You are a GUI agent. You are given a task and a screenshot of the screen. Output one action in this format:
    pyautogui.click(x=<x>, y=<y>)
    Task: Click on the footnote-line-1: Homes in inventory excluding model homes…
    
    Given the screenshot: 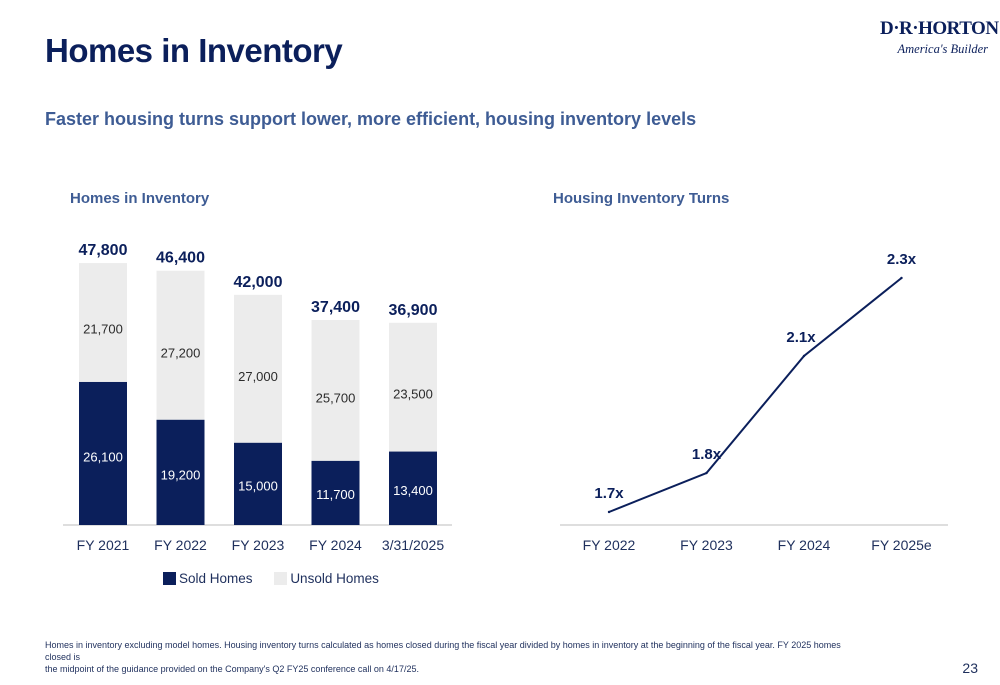 What is the action you would take?
    pyautogui.click(x=443, y=651)
    